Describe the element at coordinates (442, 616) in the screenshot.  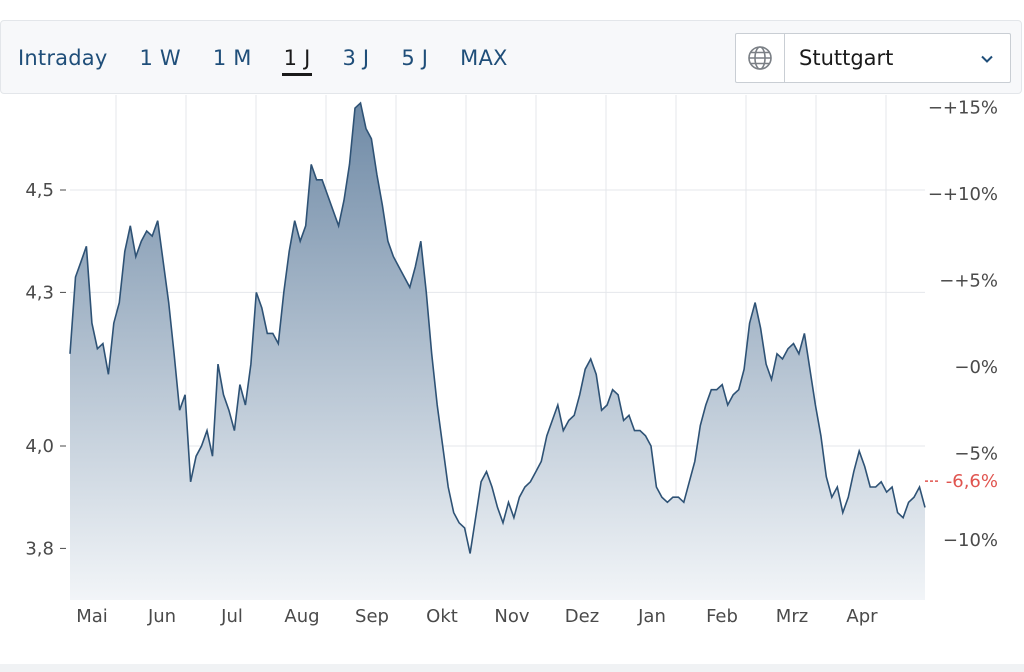
I see `x-tick-label: Okt` at that location.